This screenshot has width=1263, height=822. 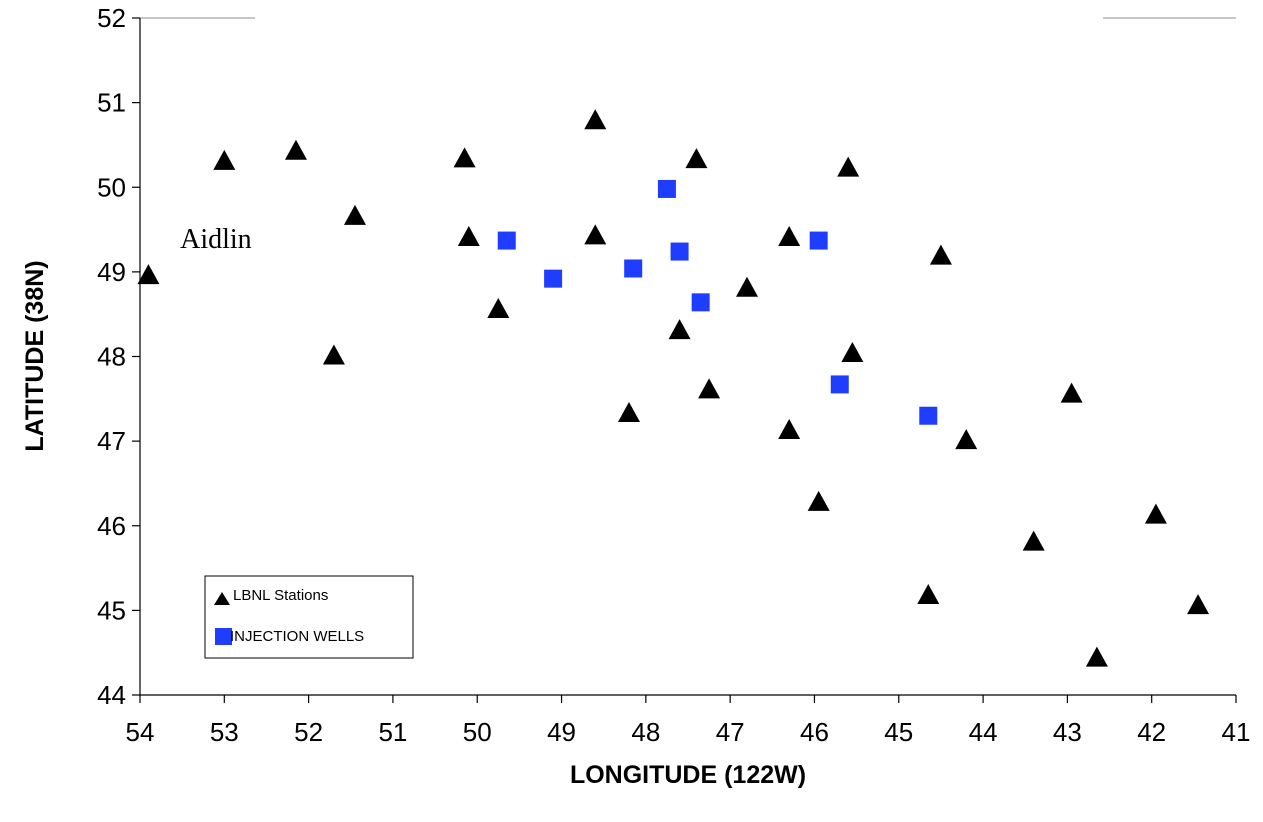 What do you see at coordinates (280, 595) in the screenshot?
I see `legend-label-lbnl-stations: LBNL Stations` at bounding box center [280, 595].